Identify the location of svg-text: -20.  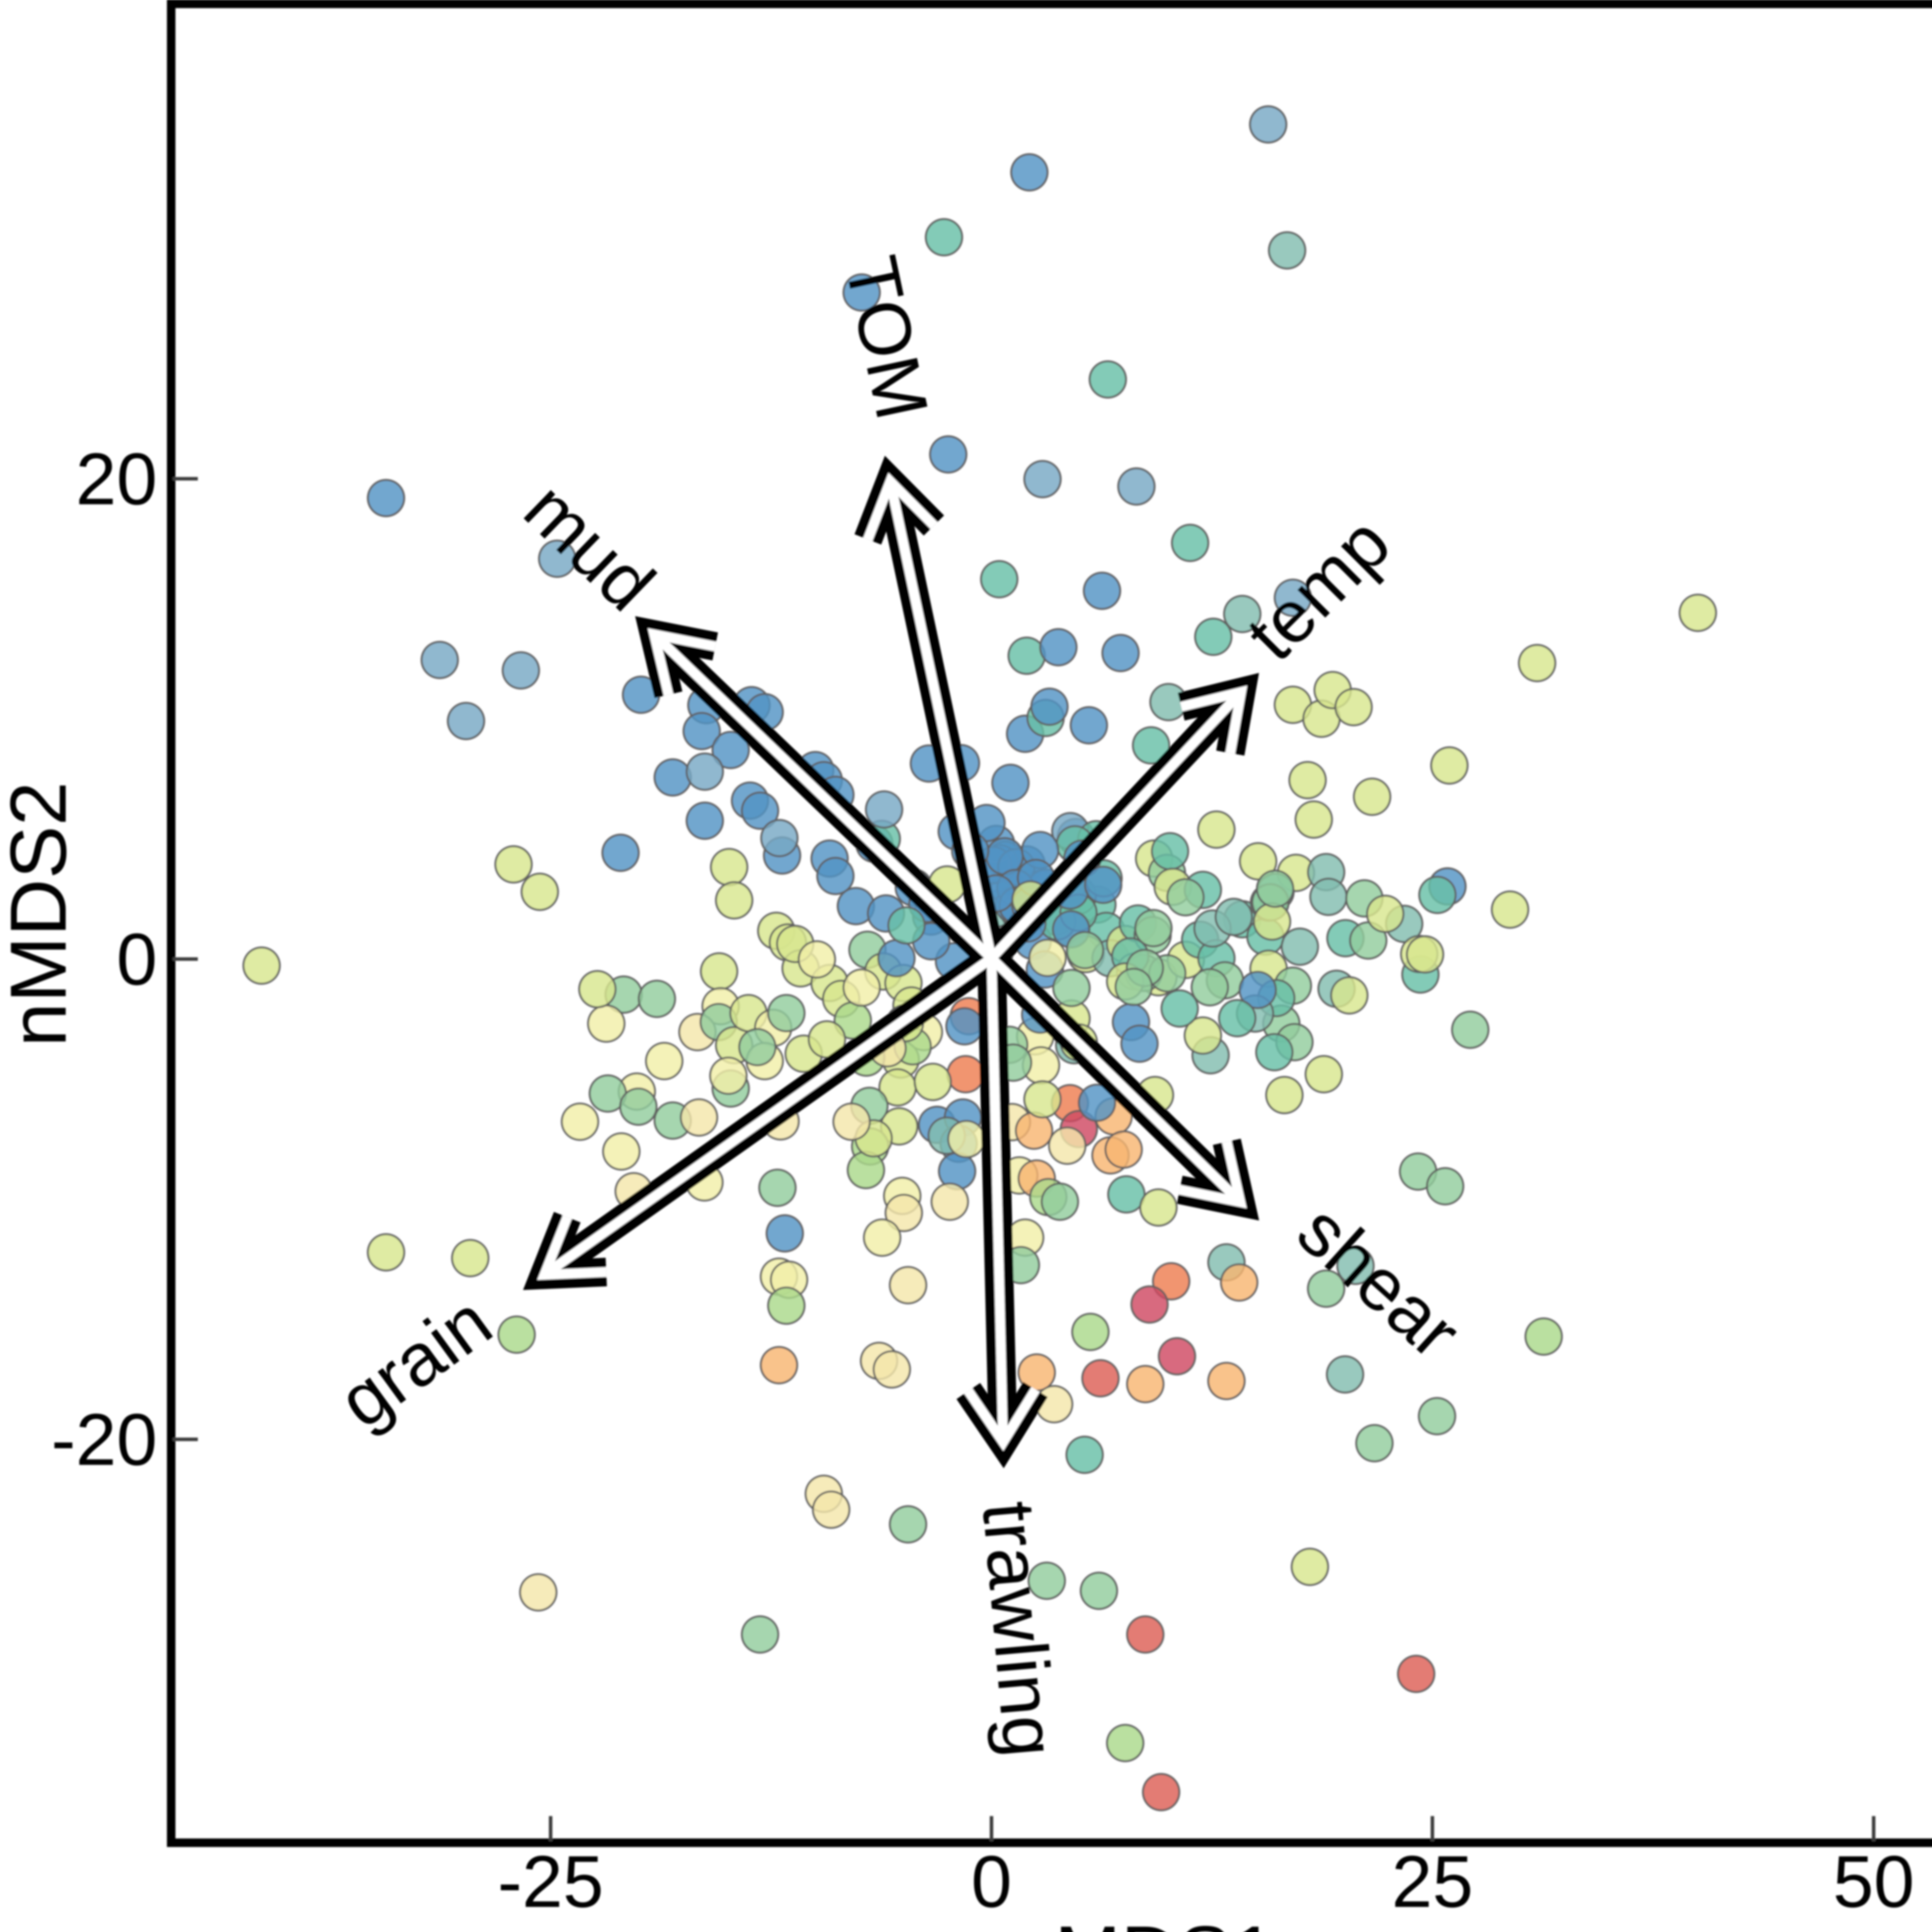
(104, 1440).